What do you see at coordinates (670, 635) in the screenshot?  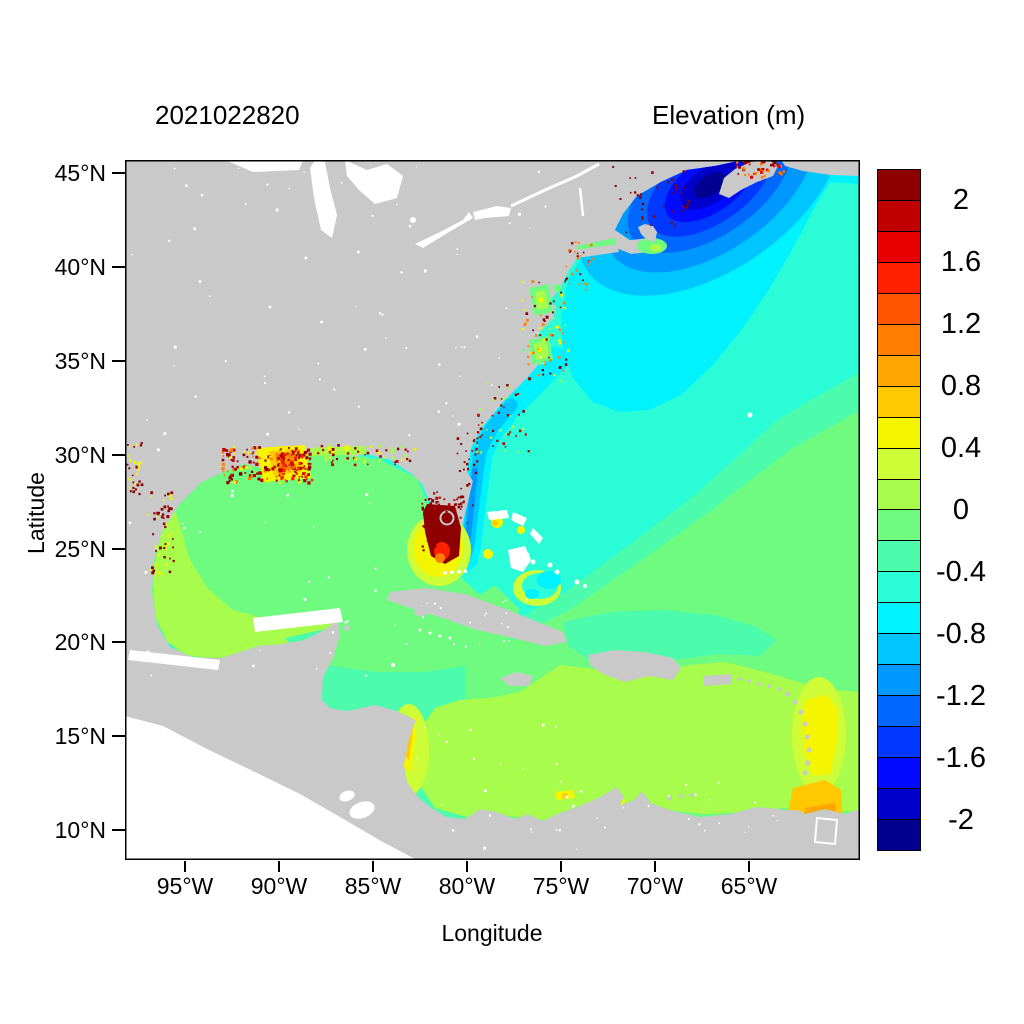 I see `zone-north-hispaniola-turquoise` at bounding box center [670, 635].